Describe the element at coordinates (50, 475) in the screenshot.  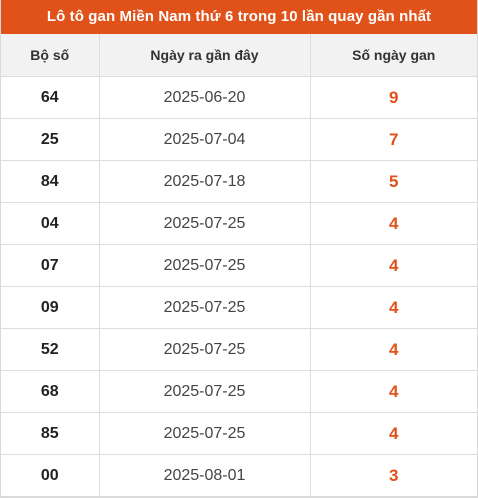
I see `lottery-number: 00` at that location.